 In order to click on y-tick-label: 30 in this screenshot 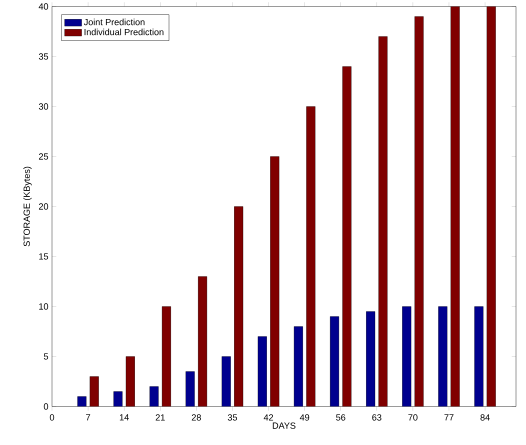, I will do `click(43, 106)`.